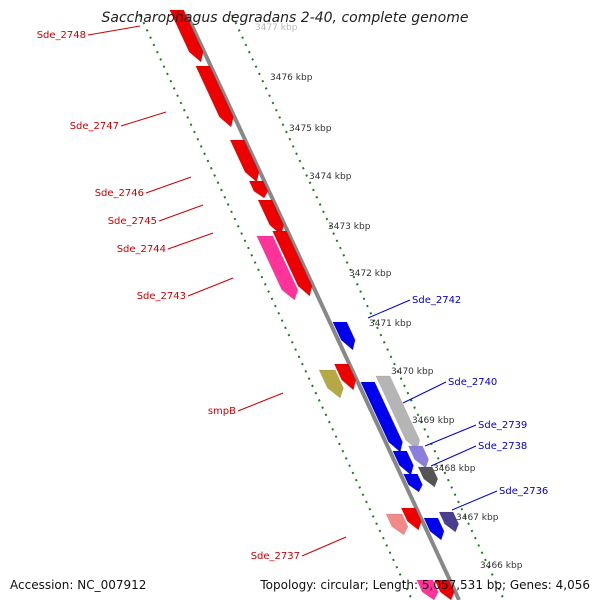  Describe the element at coordinates (143, 119) in the screenshot. I see `label-sde-2747-leader` at that location.